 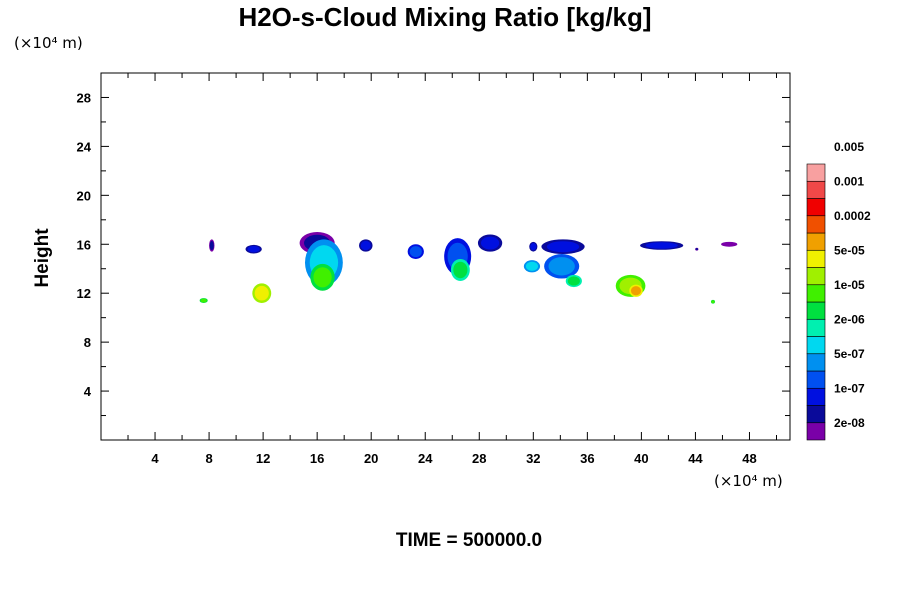 I want to click on x-tick-label: 36, so click(x=587, y=458).